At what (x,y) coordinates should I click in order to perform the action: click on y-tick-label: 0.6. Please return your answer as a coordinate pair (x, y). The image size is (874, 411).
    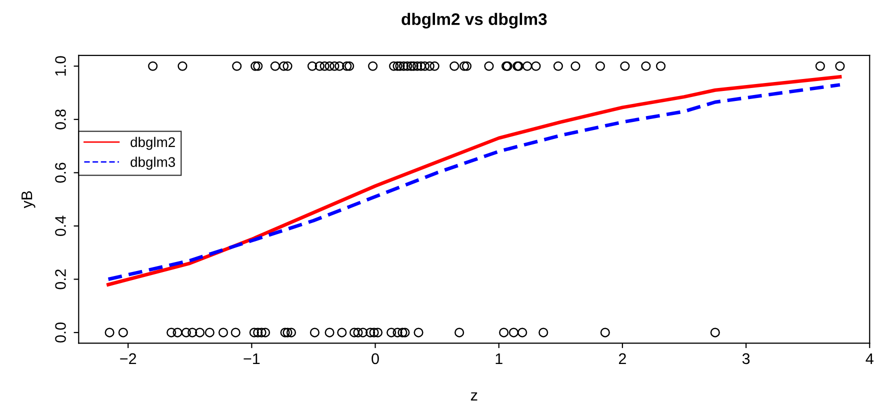
    Looking at the image, I should click on (60, 172).